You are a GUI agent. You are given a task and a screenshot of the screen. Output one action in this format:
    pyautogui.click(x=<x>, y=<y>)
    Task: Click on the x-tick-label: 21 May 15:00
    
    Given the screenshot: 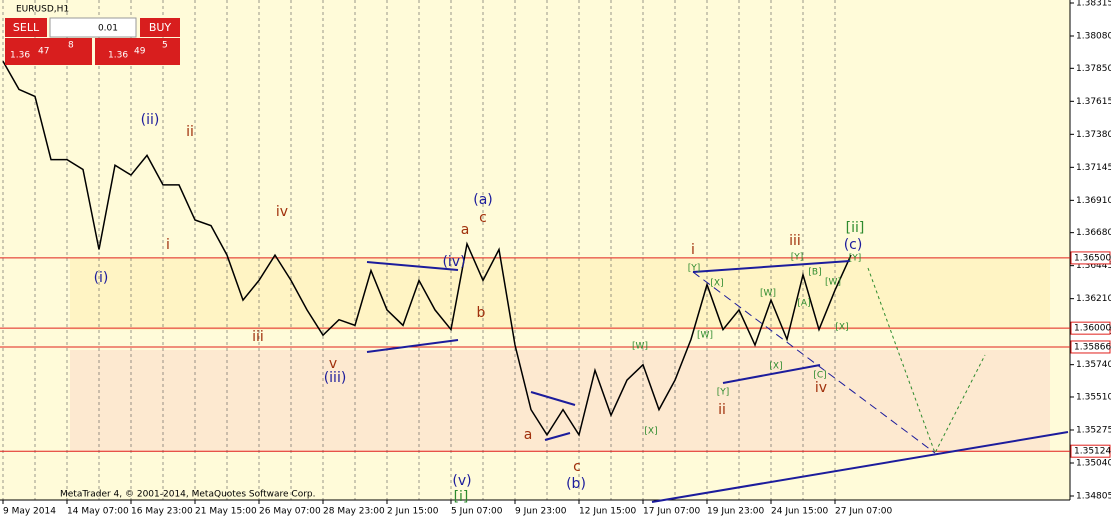 What is the action you would take?
    pyautogui.click(x=226, y=512)
    